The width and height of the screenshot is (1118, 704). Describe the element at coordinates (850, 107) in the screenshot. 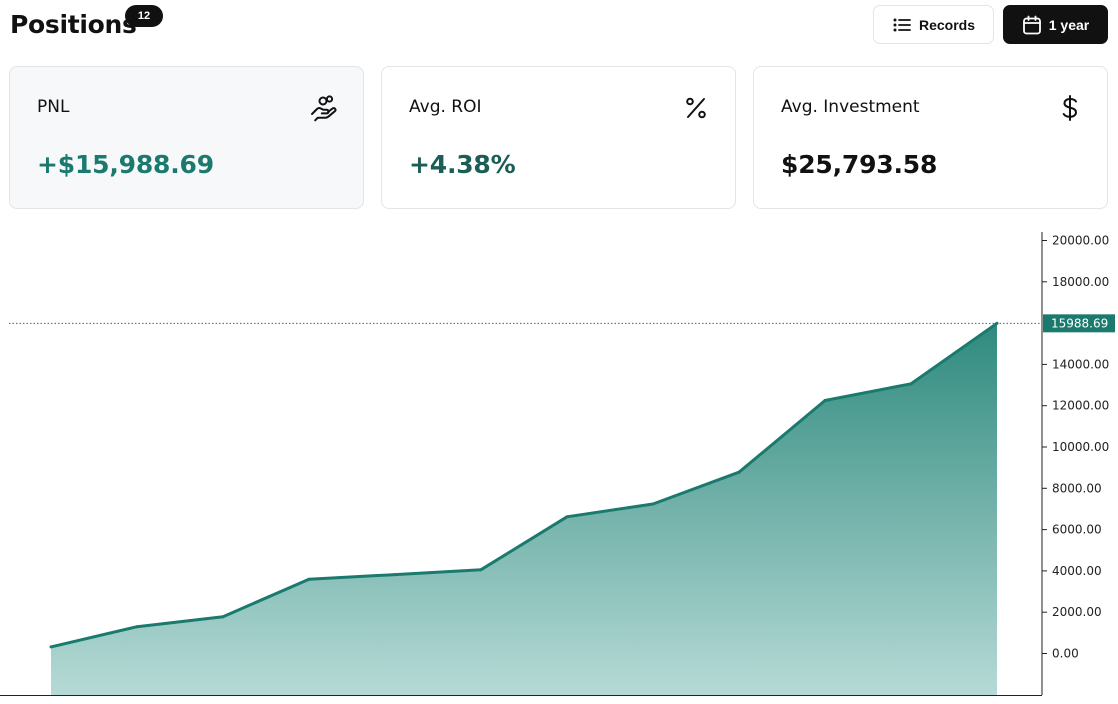

I see `avg-investment-label: Avg. Investment` at that location.